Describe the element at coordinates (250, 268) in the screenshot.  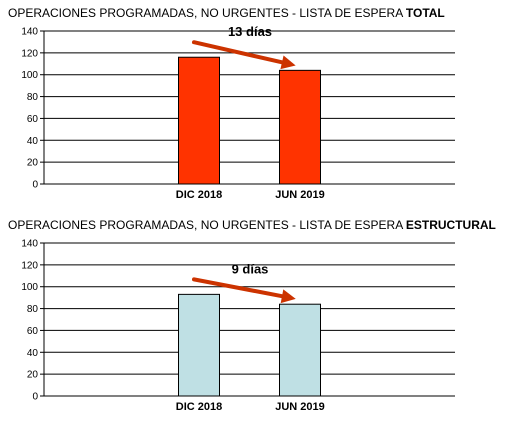
I see `annotation-text: 9 días` at that location.